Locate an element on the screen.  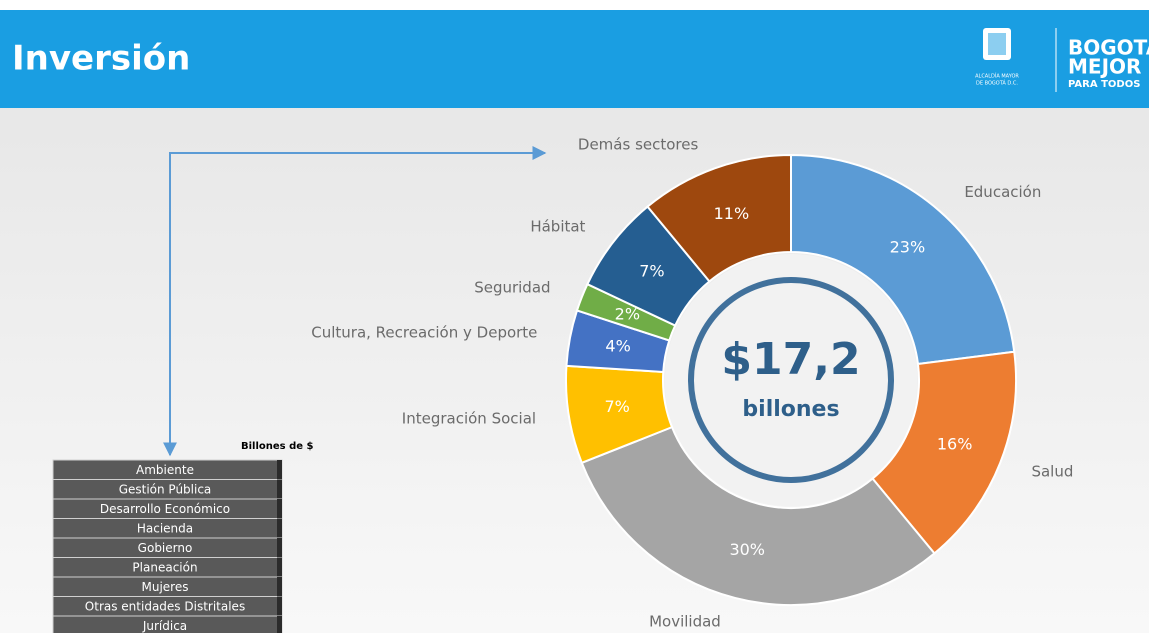
slice-category-label: Integración Social is located at coordinates (469, 419).